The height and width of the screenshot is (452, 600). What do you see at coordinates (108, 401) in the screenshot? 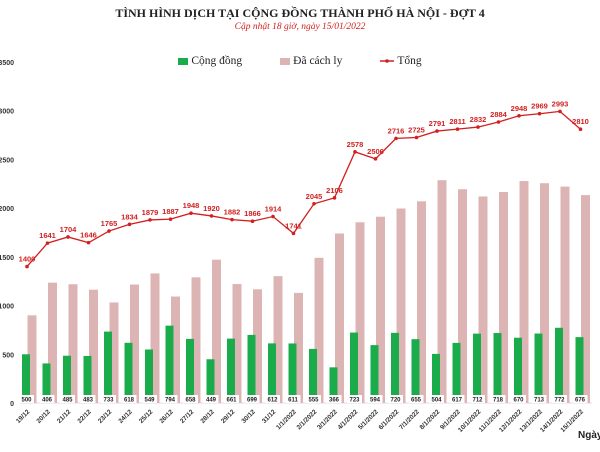
I see `data-label-cong-dong: 733` at bounding box center [108, 401].